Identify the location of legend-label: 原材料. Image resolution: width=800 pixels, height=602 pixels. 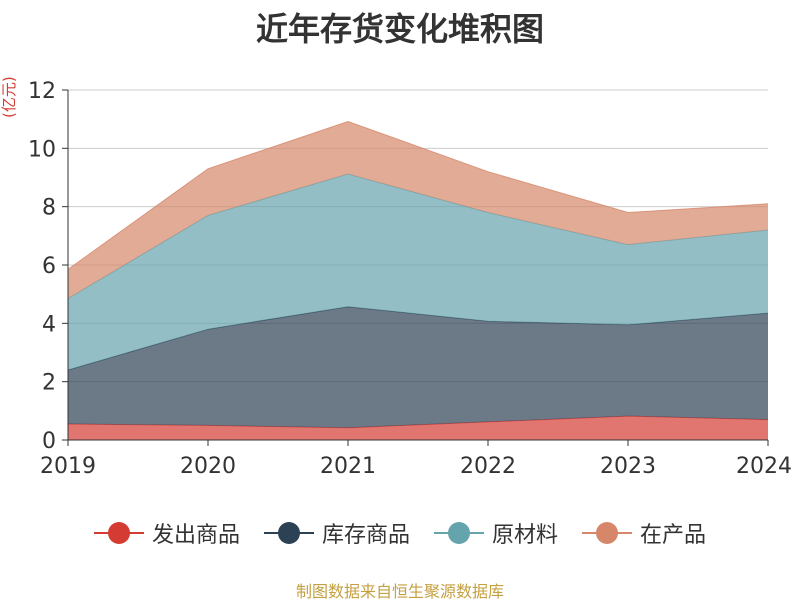
(525, 535).